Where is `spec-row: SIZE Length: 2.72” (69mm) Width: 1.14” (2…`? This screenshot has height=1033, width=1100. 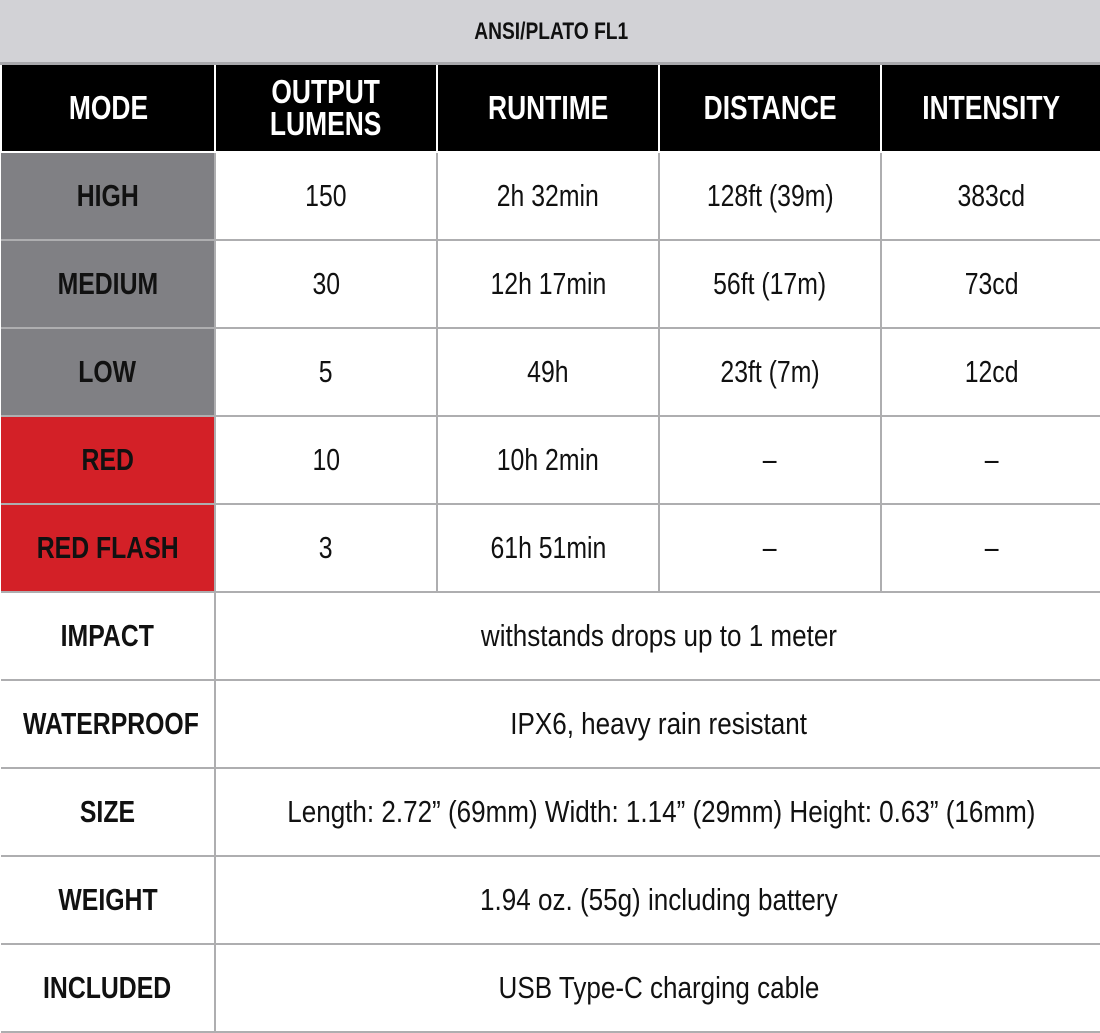 spec-row: SIZE Length: 2.72” (69mm) Width: 1.14” (2… is located at coordinates (550, 812).